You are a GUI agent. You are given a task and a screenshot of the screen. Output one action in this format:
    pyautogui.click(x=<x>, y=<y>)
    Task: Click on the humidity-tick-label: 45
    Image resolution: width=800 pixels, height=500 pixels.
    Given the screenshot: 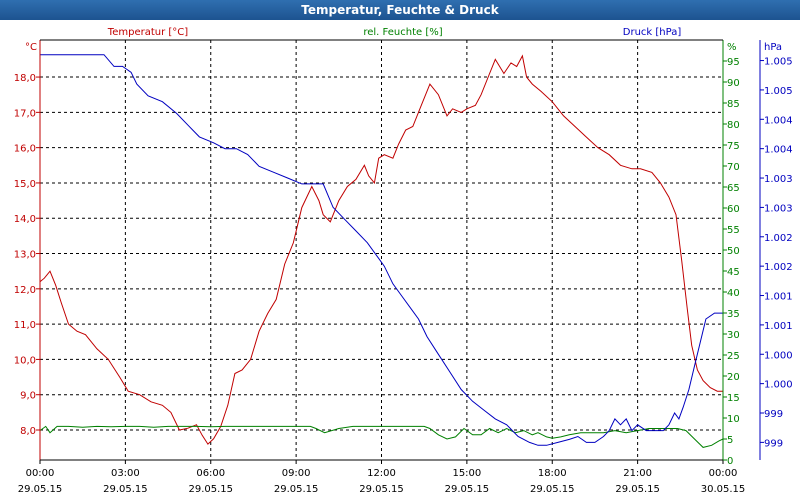 What is the action you would take?
    pyautogui.click(x=733, y=272)
    